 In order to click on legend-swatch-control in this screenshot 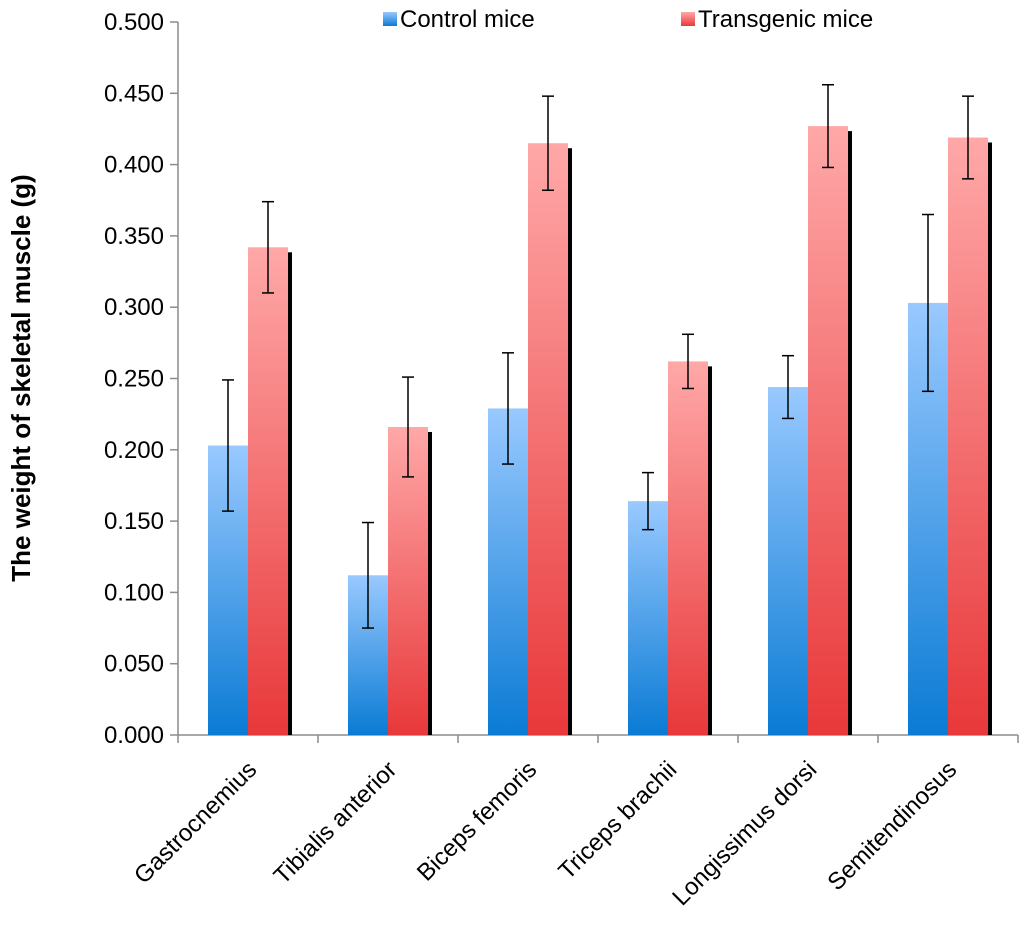, I will do `click(390, 19)`.